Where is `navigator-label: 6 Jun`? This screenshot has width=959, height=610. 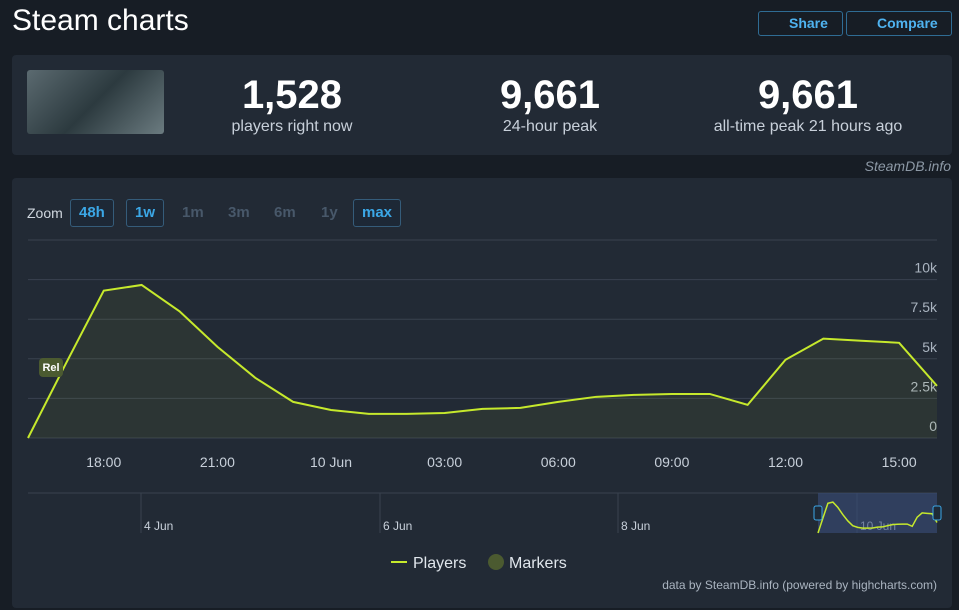 navigator-label: 6 Jun is located at coordinates (397, 526).